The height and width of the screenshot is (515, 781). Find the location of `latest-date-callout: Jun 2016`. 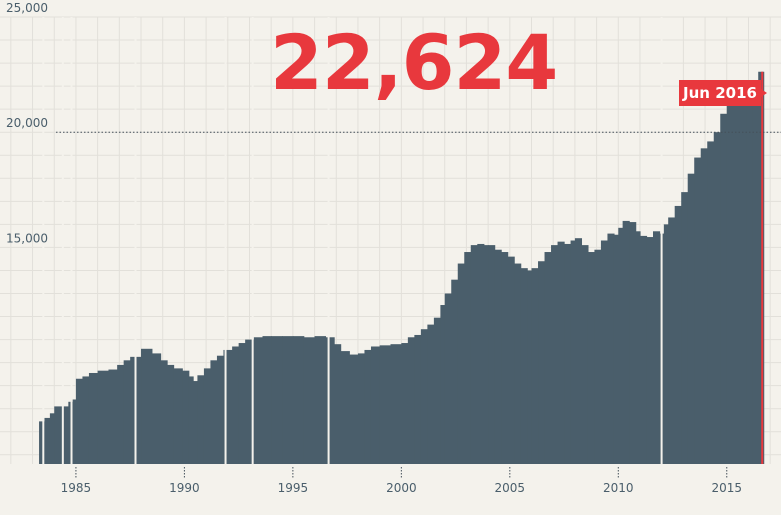

latest-date-callout: Jun 2016 is located at coordinates (723, 93).